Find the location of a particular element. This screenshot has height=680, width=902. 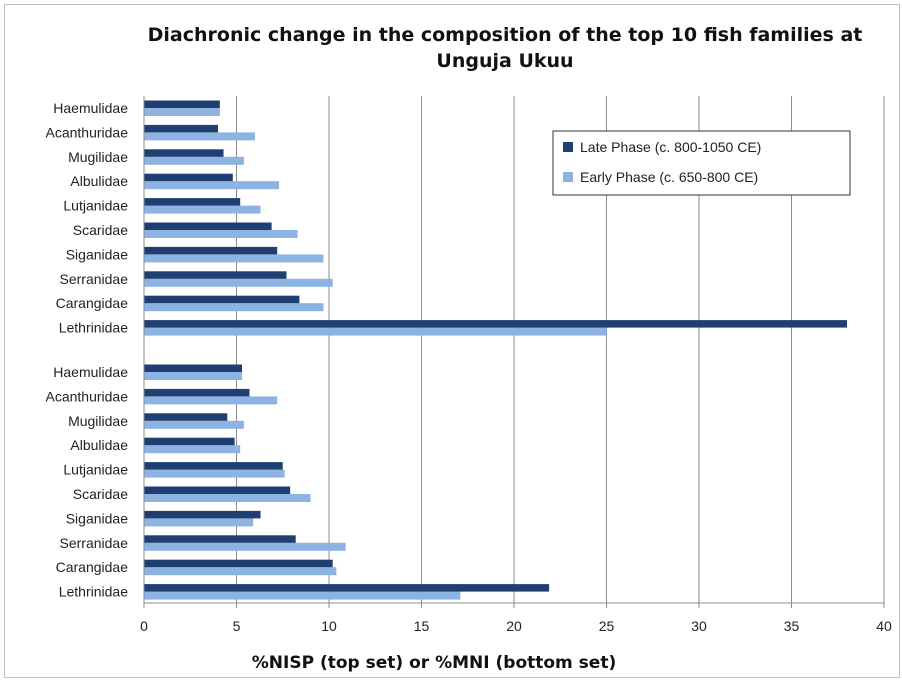

category-label-bottom-serranidae: Serranidae is located at coordinates (94, 543).